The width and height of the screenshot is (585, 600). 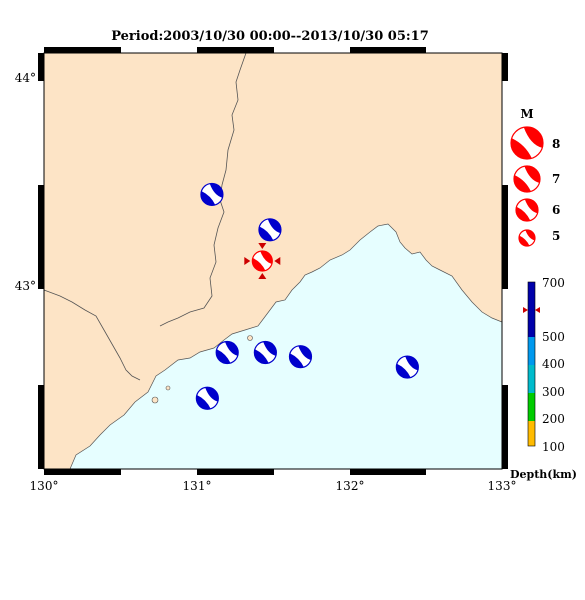 I want to click on lat-label-44: 44°, so click(x=25, y=78).